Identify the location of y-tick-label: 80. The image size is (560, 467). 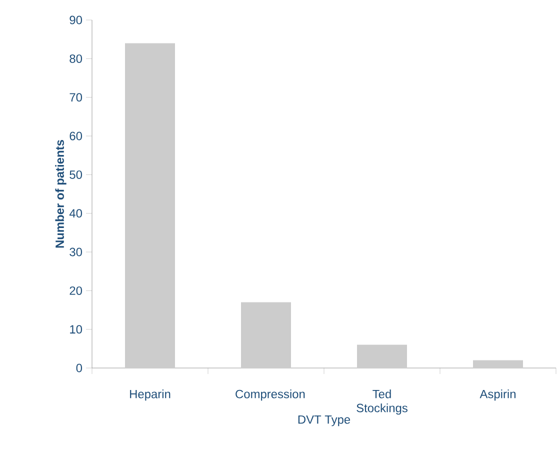
(76, 58).